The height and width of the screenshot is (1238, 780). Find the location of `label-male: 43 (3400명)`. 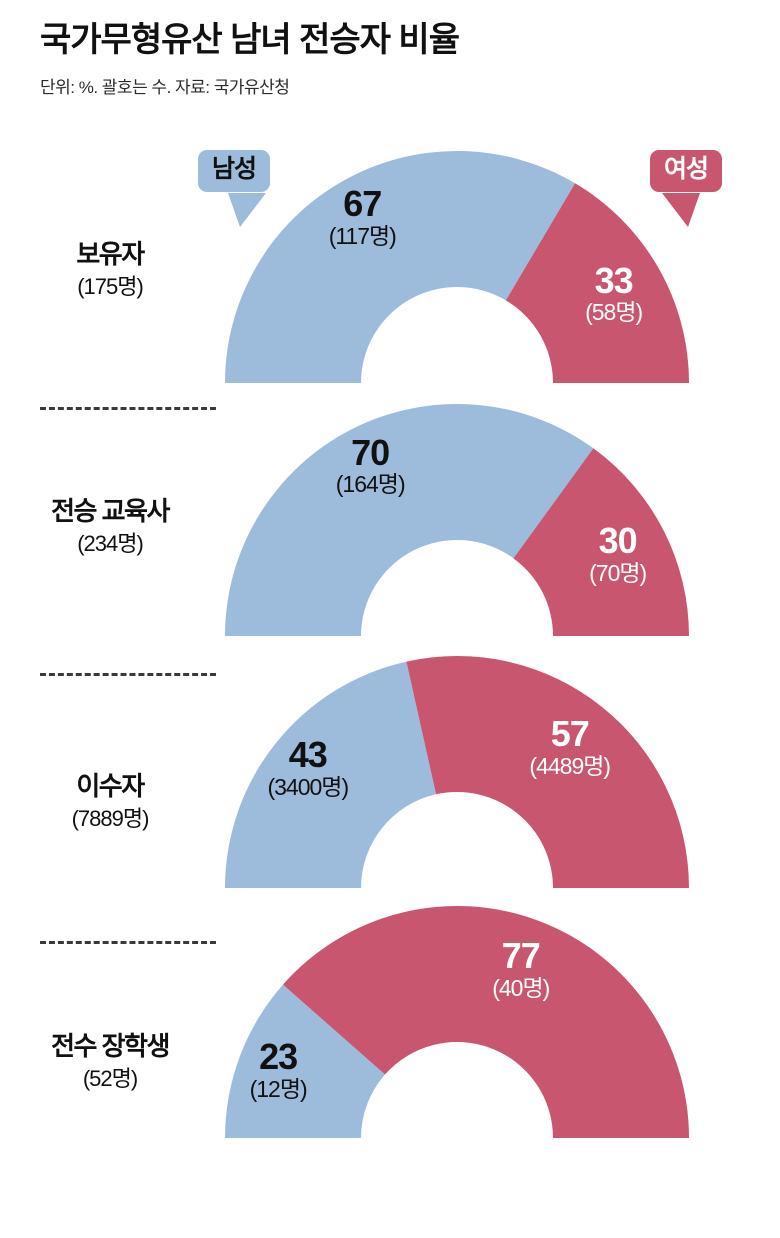

label-male: 43 (3400명) is located at coordinates (308, 767).